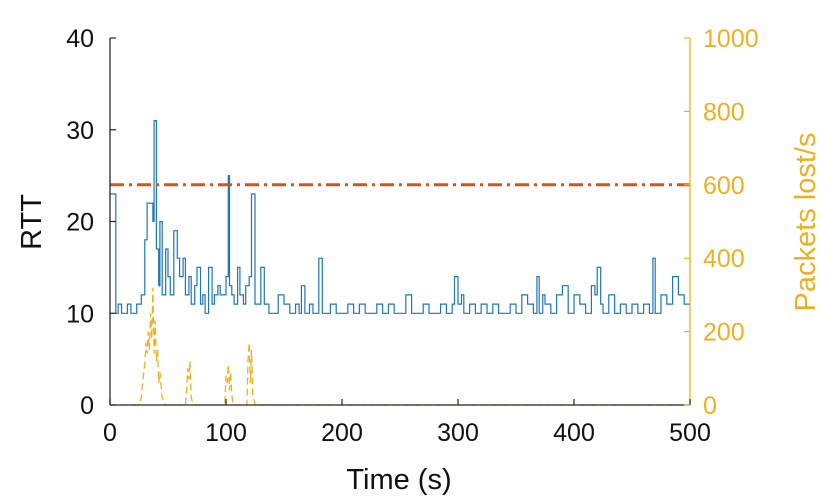 This screenshot has width=830, height=498. I want to click on x-tick-label: 100, so click(226, 433).